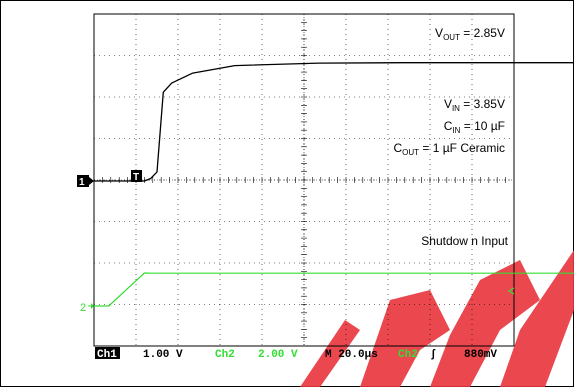  I want to click on ch2-shutdown-input-trace, so click(334, 289).